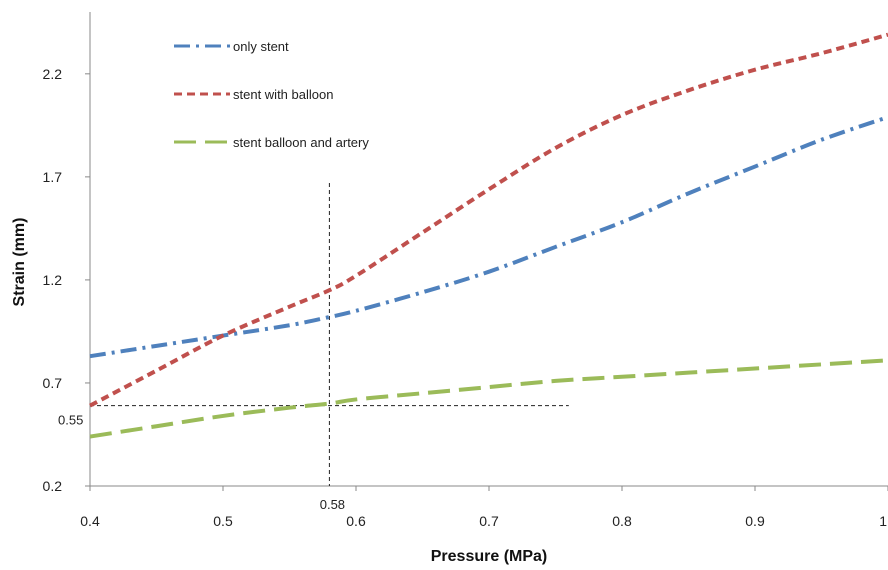 This screenshot has height=570, width=888. Describe the element at coordinates (883, 521) in the screenshot. I see `x-tick-label: 1` at that location.